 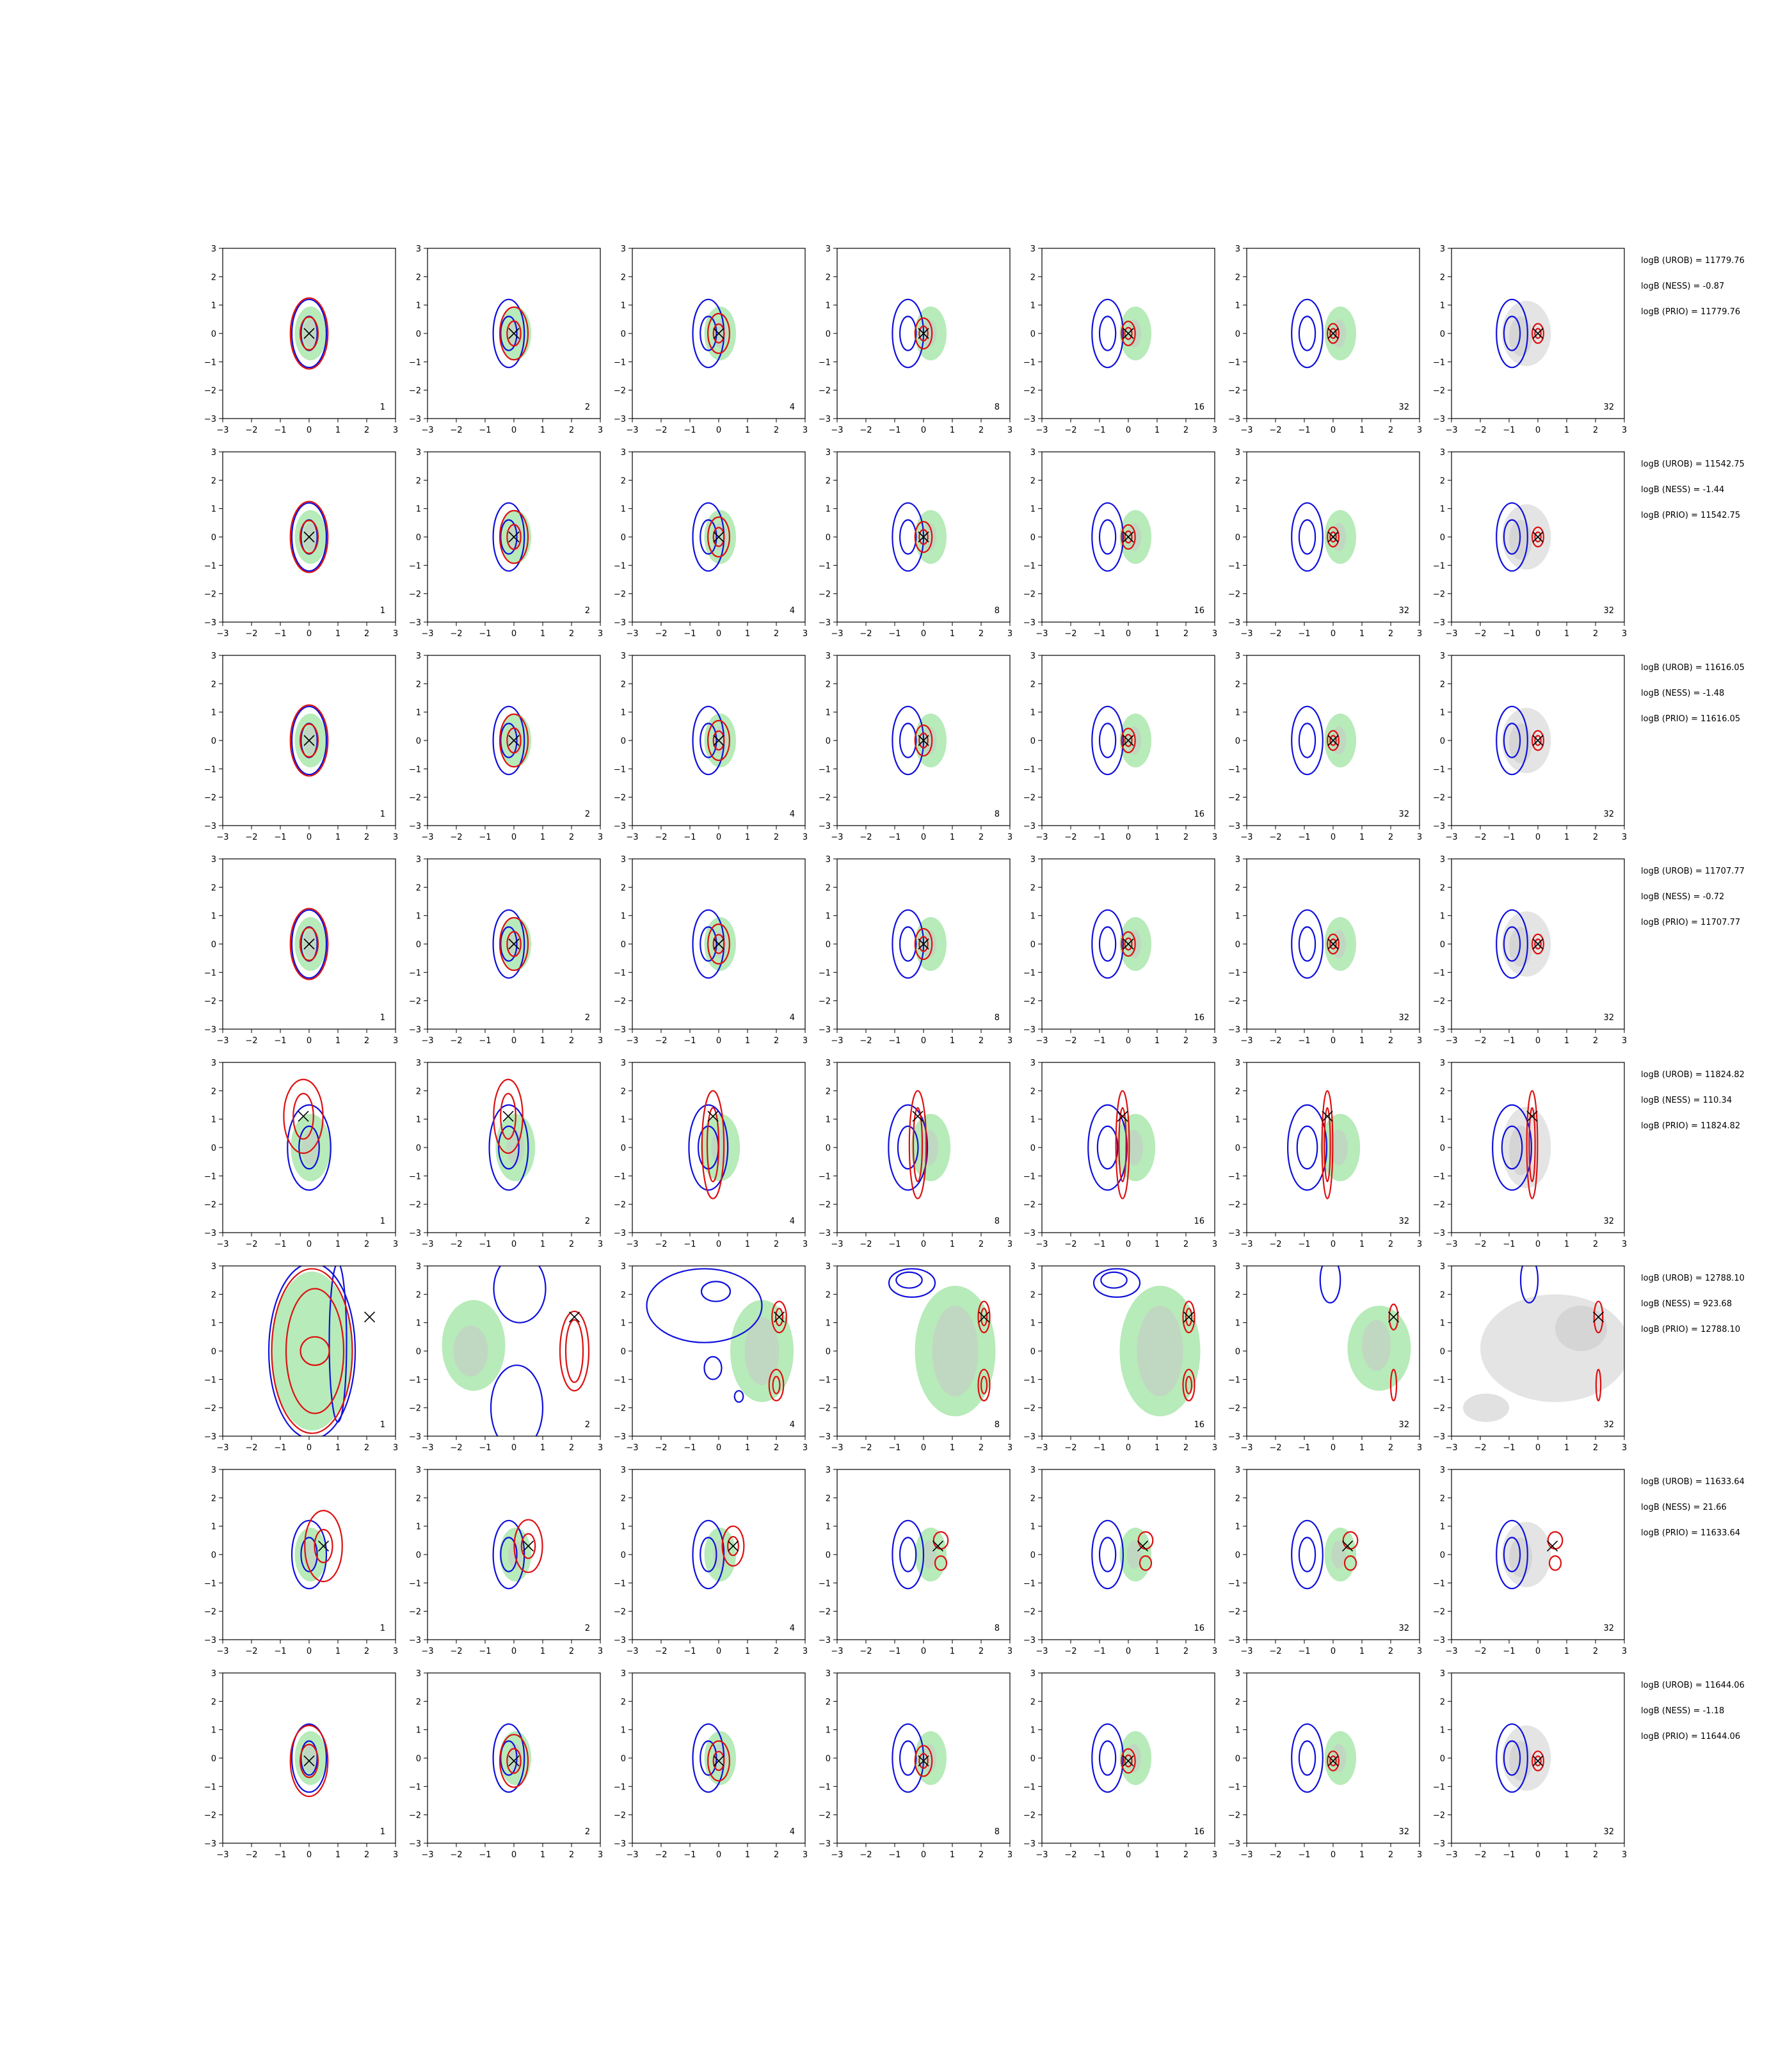 I want to click on panel-r3-c4: −3−3 −2 −2 −1 −1 0 0 1 1 2 2 3 3 8, so click(x=915, y=747).